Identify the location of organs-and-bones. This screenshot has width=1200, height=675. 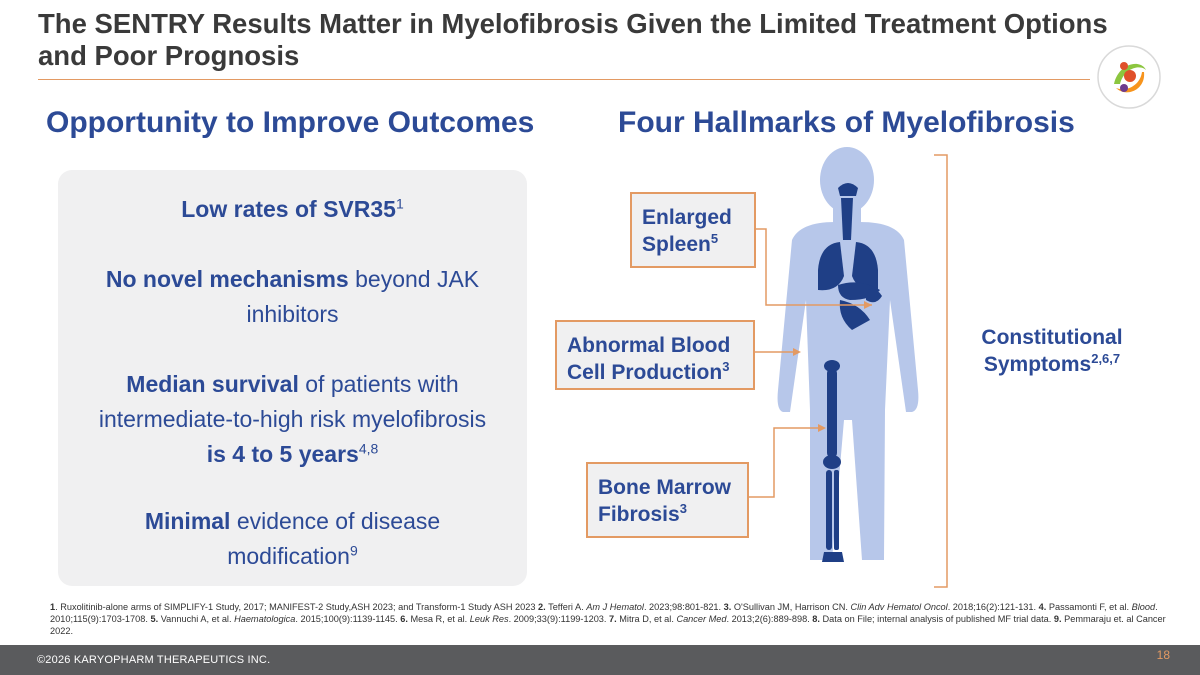
(850, 372).